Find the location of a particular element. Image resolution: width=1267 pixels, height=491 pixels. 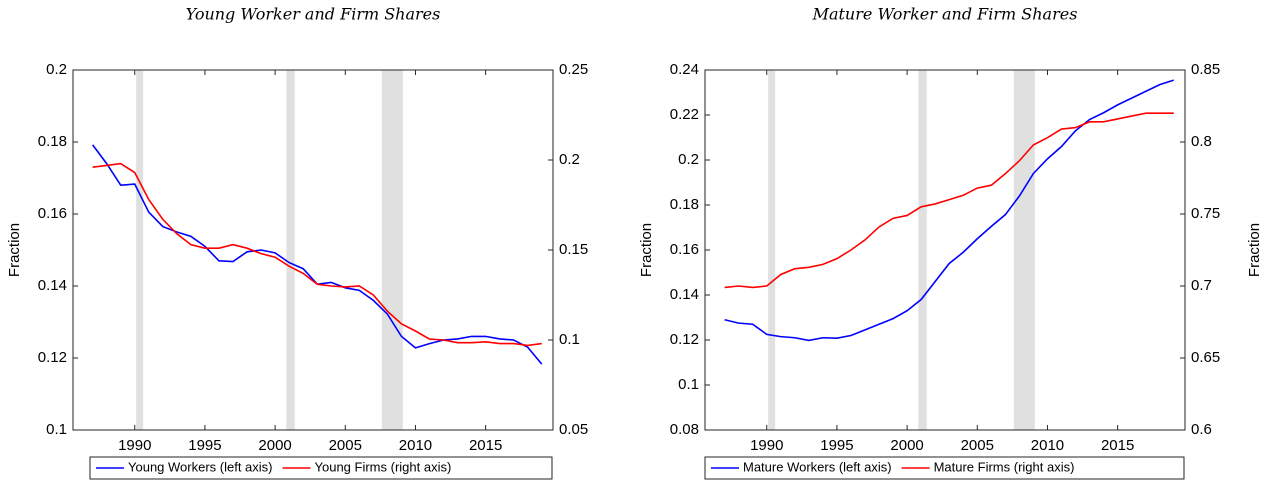

y2-tick-label: 0.6 is located at coordinates (1201, 429).